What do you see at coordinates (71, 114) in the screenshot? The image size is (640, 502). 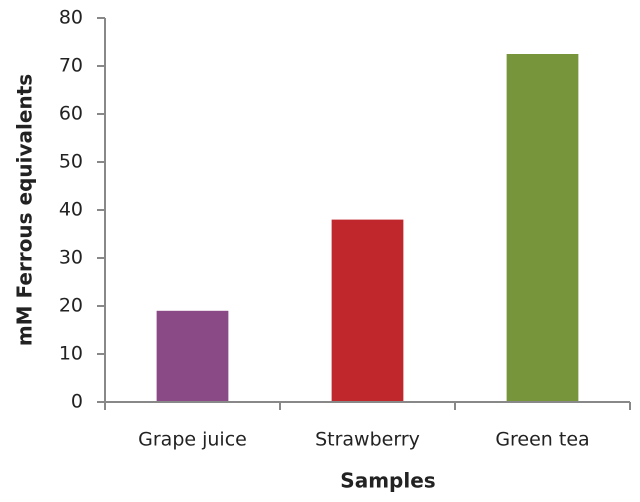 I see `y-tick-label: 60` at bounding box center [71, 114].